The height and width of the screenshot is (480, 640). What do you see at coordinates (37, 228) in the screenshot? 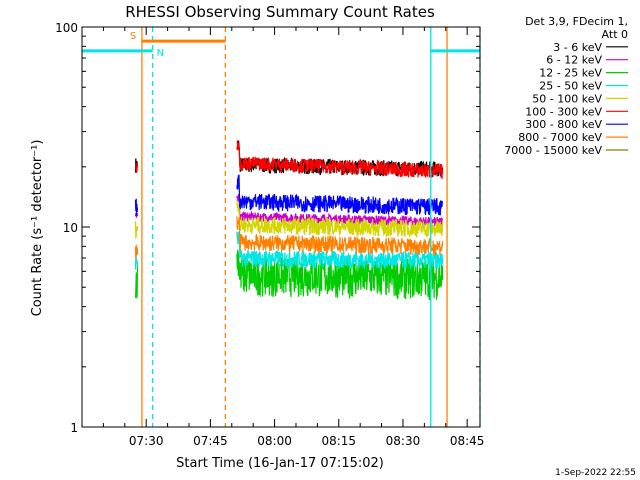
I see `y-axis-label: Count Rate (s⁻¹ detector⁻¹)` at bounding box center [37, 228].